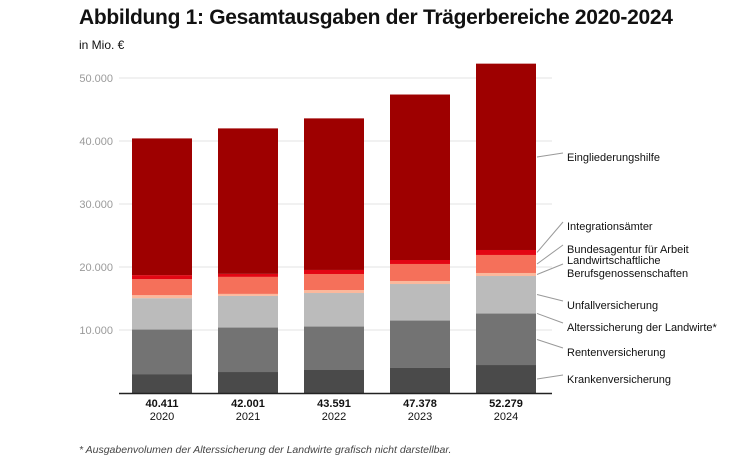 The image size is (747, 460). What do you see at coordinates (506, 417) in the screenshot?
I see `x-tick-label: 2024` at bounding box center [506, 417].